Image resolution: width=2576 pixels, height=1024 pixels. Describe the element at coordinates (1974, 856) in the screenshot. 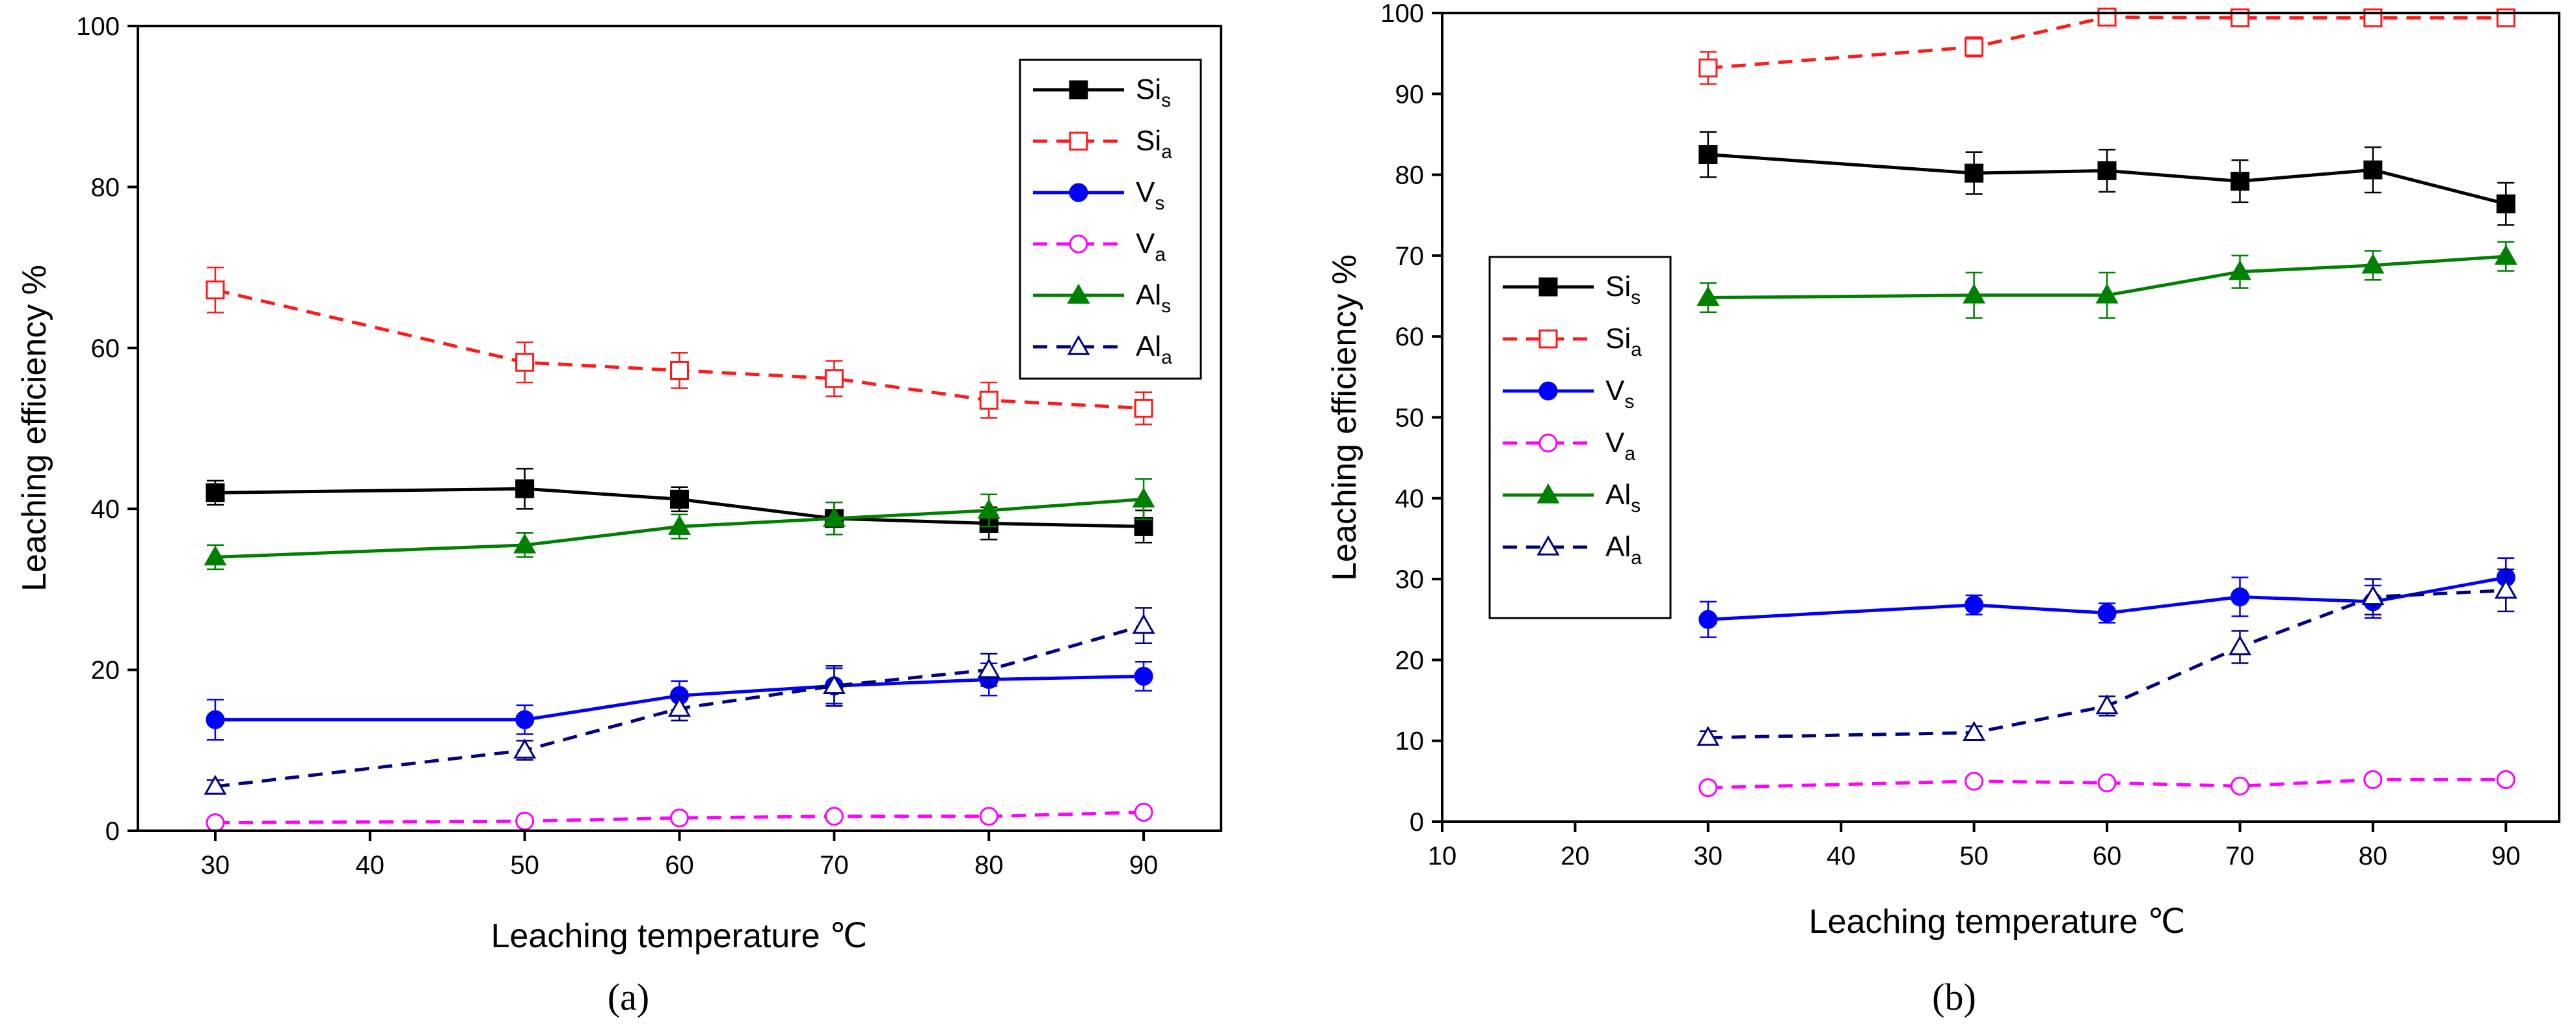

I see `panel-b-x-tick-label: 50` at that location.